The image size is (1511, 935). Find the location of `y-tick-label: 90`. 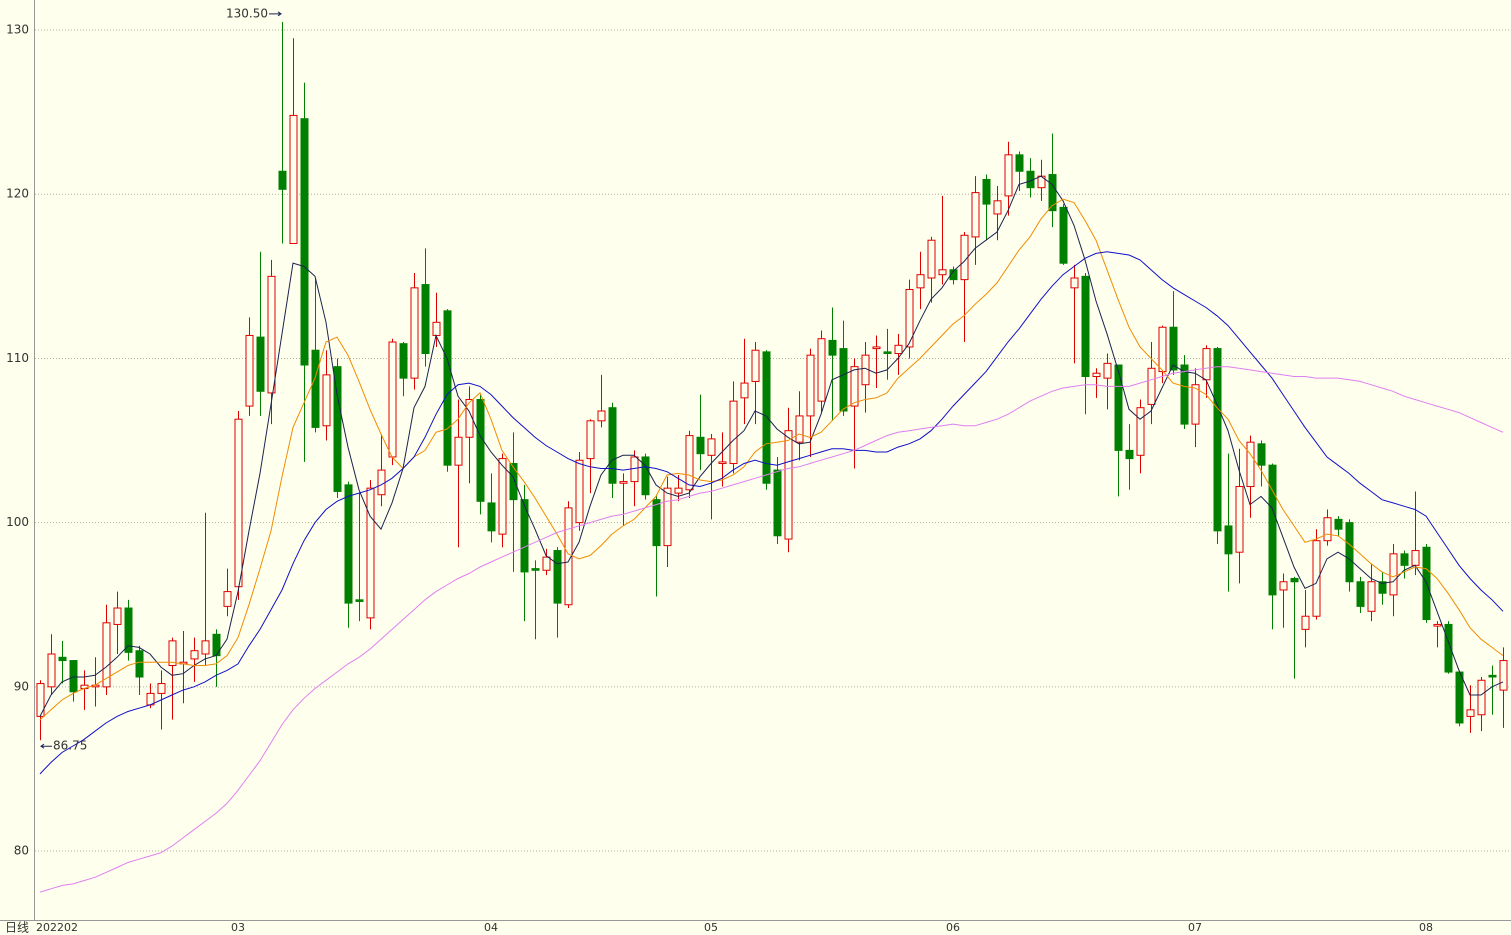

y-tick-label: 90 is located at coordinates (21, 686).